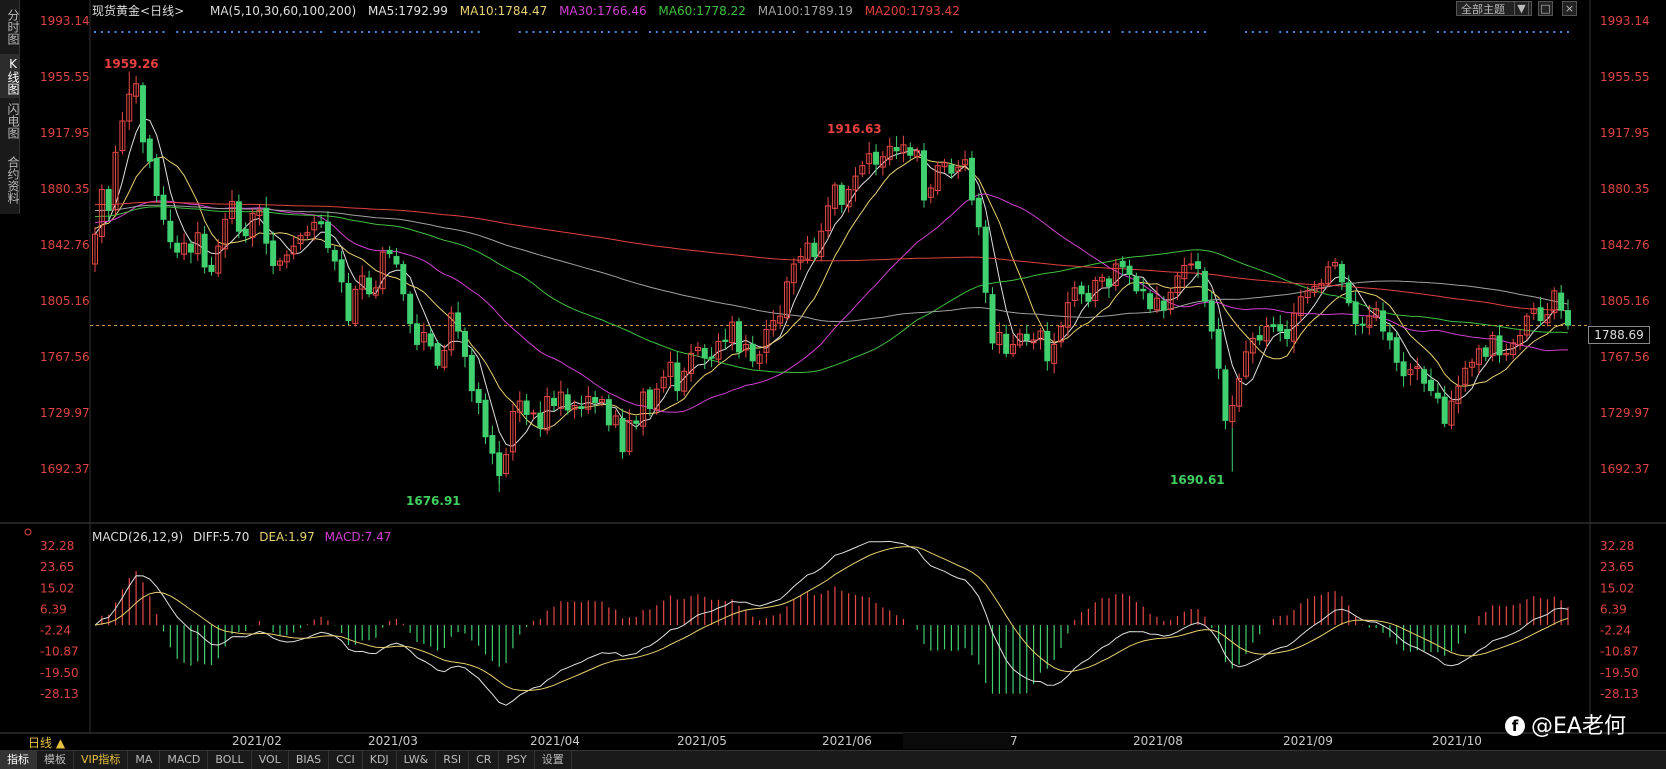  Describe the element at coordinates (184, 760) in the screenshot. I see `indicator-tab: MACD` at that location.